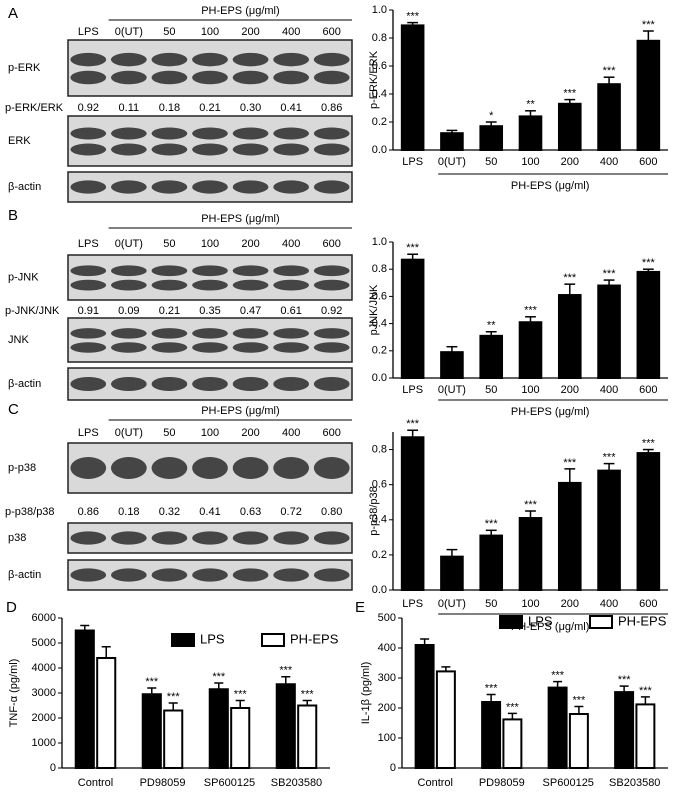 The width and height of the screenshot is (677, 806). I want to click on y-tick-label: 4000, so click(44, 668).